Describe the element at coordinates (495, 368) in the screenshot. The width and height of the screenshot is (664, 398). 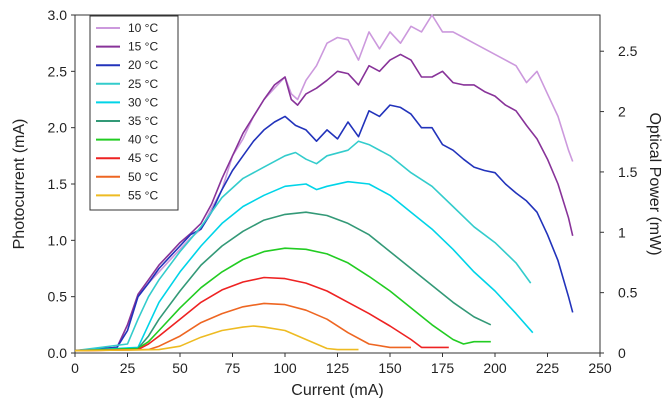
I see `x-tick-label: 200` at that location.